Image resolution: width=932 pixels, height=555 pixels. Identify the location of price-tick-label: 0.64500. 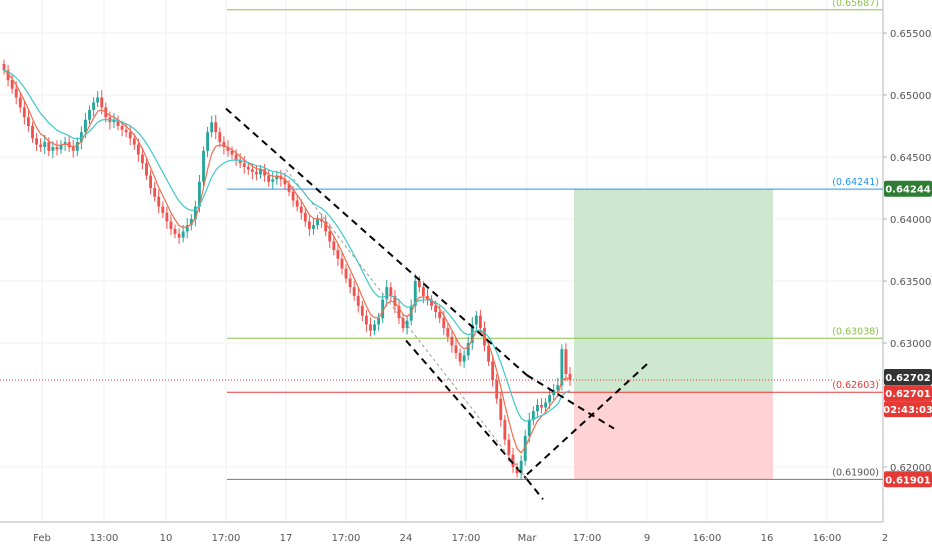
(910, 158).